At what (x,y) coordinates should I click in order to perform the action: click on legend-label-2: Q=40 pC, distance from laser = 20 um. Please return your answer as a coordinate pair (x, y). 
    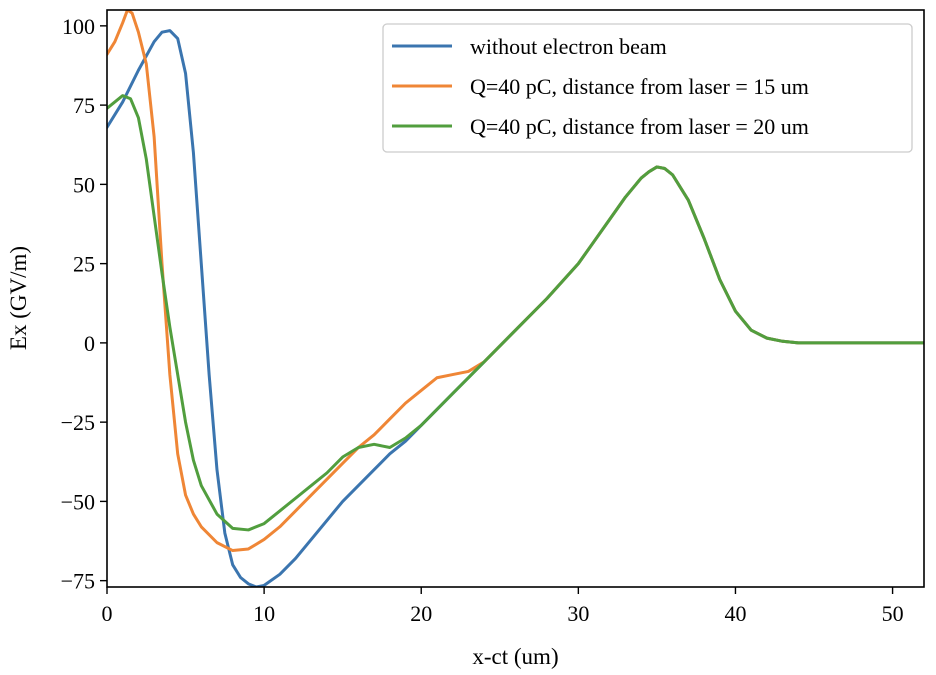
    Looking at the image, I should click on (639, 126).